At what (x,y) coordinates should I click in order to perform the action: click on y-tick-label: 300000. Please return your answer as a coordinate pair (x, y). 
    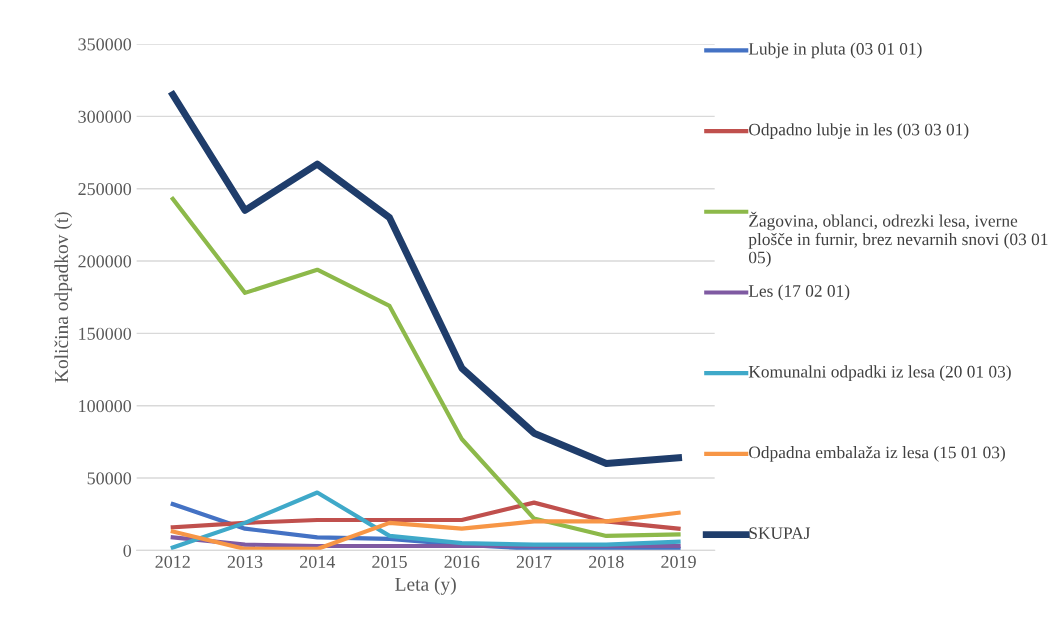
    Looking at the image, I should click on (105, 116).